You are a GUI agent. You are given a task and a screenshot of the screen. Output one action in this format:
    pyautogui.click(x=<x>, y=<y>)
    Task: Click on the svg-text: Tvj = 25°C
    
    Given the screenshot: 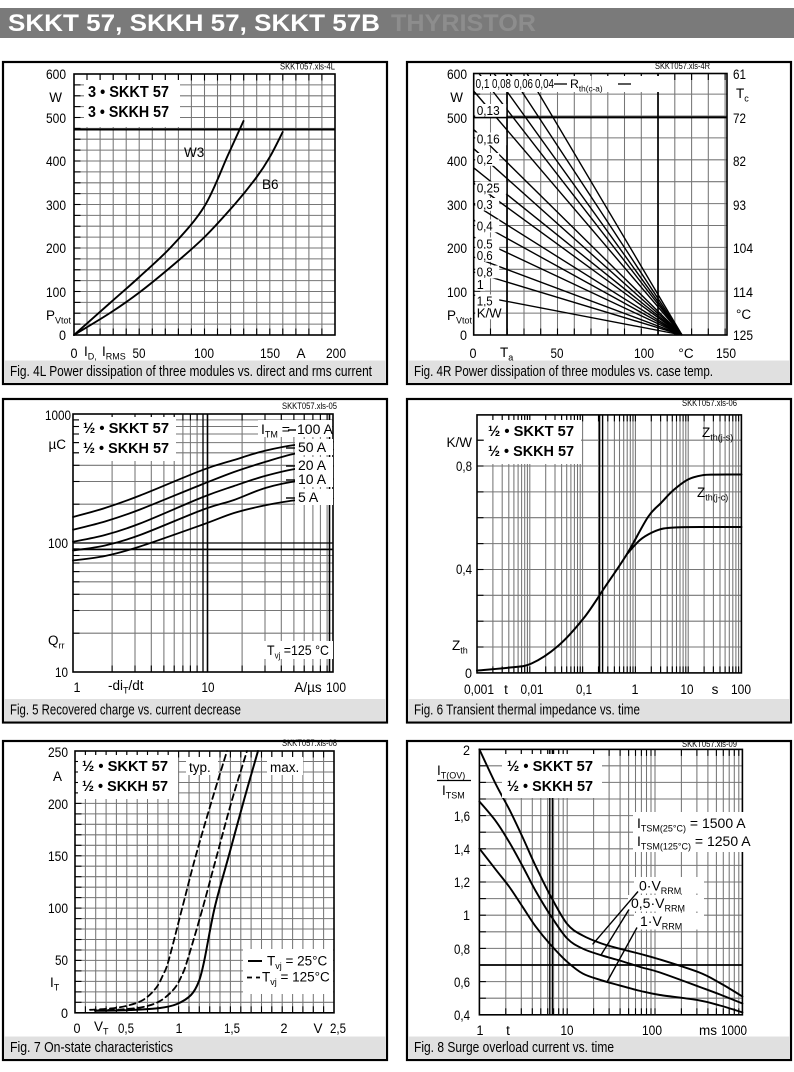 What is the action you would take?
    pyautogui.click(x=297, y=963)
    